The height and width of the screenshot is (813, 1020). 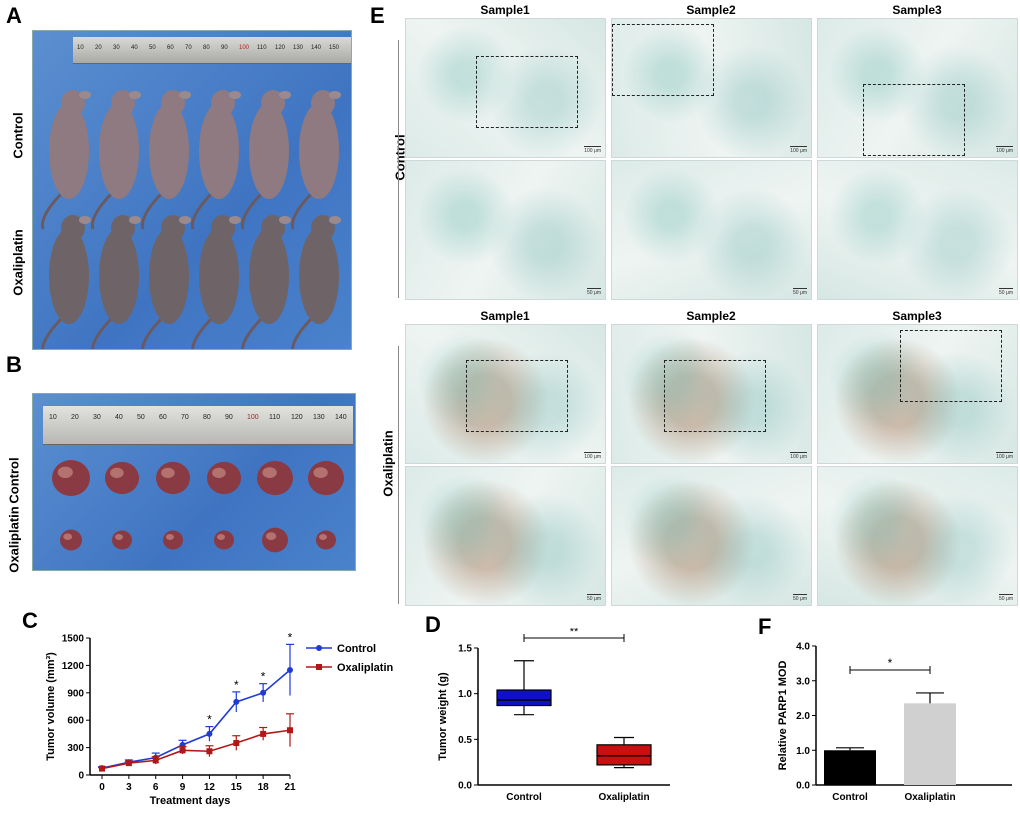 What do you see at coordinates (334, 48) in the screenshot?
I see `ruler-tick-label: 150` at bounding box center [334, 48].